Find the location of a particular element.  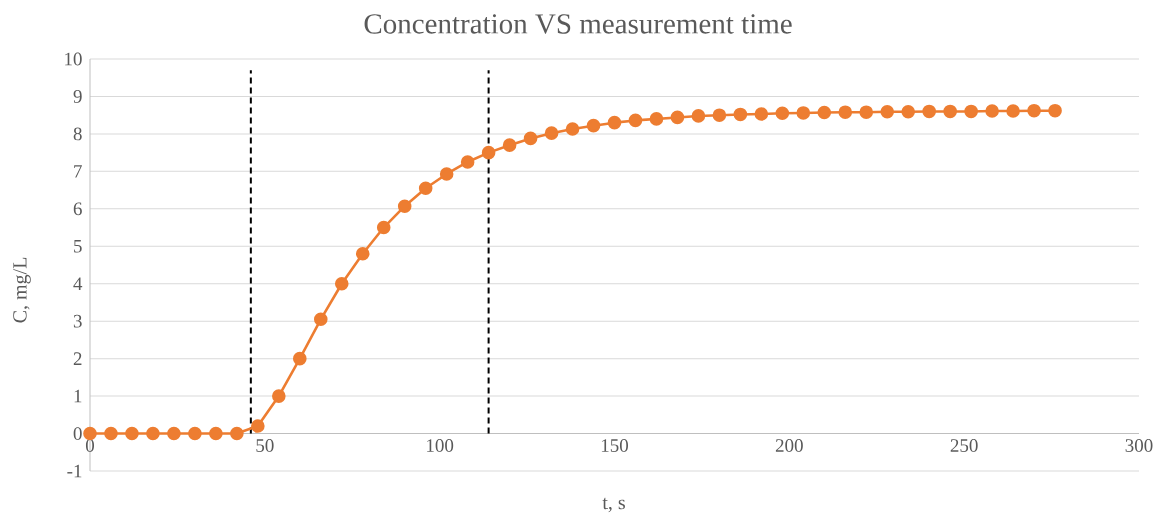

y-tick-label: 2 is located at coordinates (77, 358).